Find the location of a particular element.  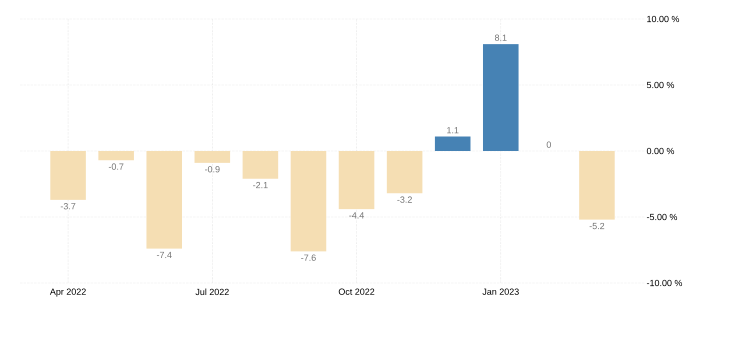

data-label: -0.7 is located at coordinates (116, 166).